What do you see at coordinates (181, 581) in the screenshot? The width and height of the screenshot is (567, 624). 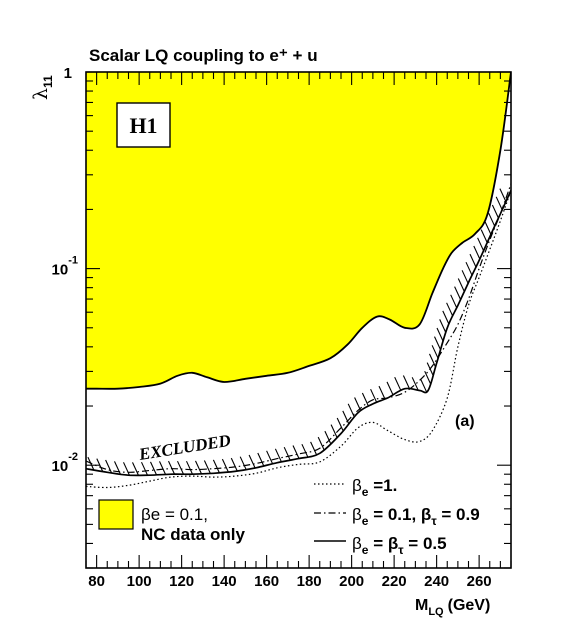 I see `x-tick-label: 120` at bounding box center [181, 581].